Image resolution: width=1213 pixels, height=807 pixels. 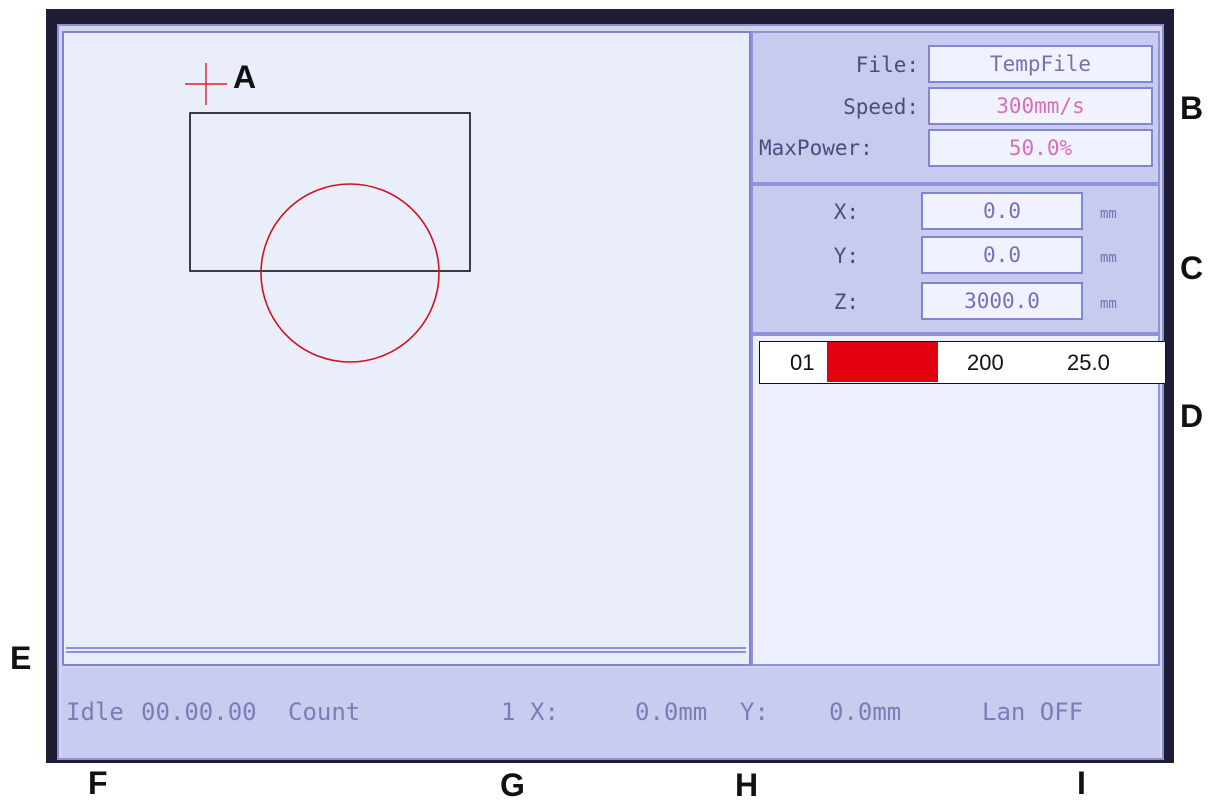 What do you see at coordinates (21, 658) in the screenshot?
I see `callout-e: E` at bounding box center [21, 658].